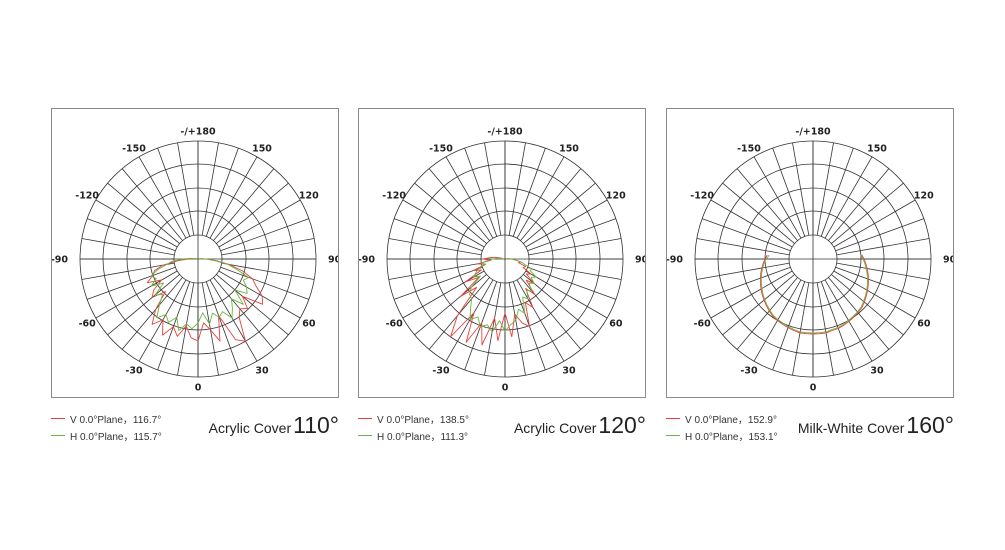 This screenshot has width=1005, height=550. What do you see at coordinates (731, 437) in the screenshot?
I see `legend-label: H 0.0°Plane，153.1°` at bounding box center [731, 437].